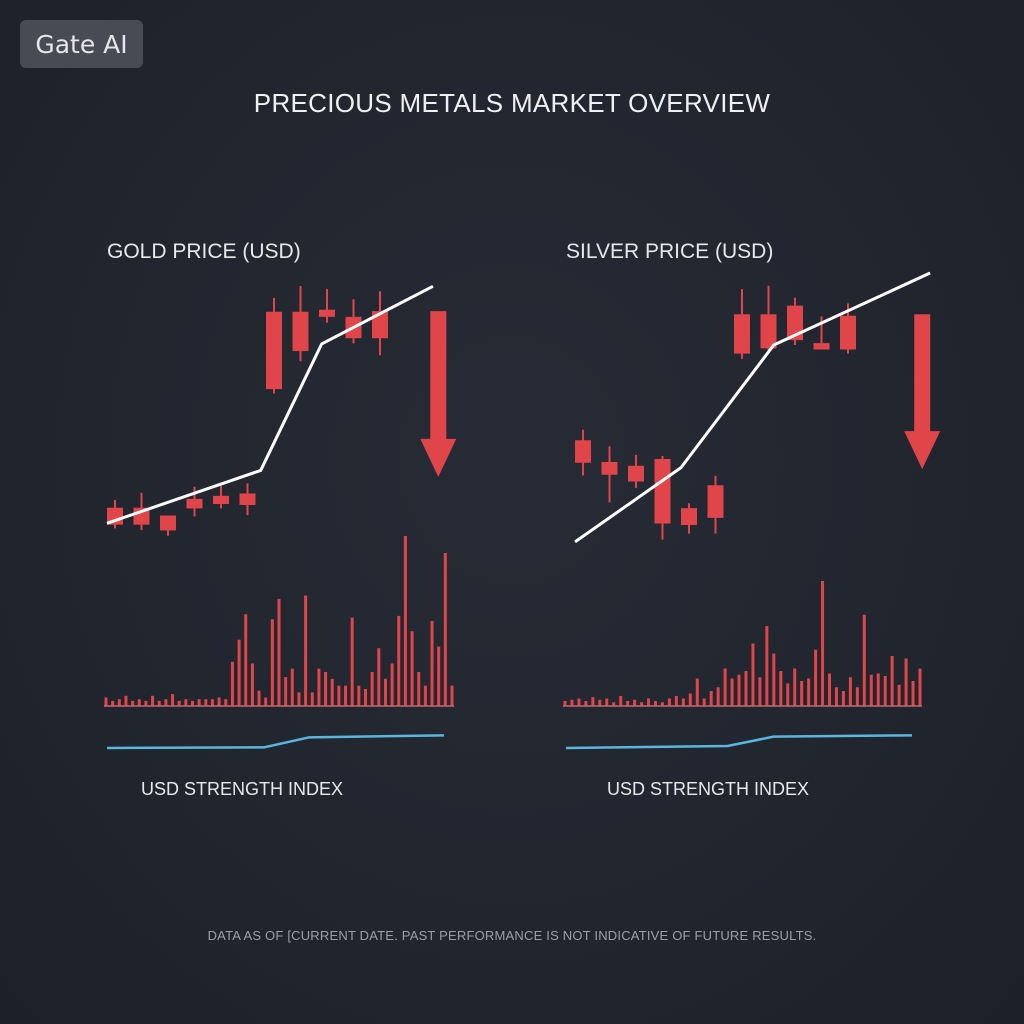  Describe the element at coordinates (670, 251) in the screenshot. I see `silver-chart-title: SILVER PRICE (USD)` at that location.